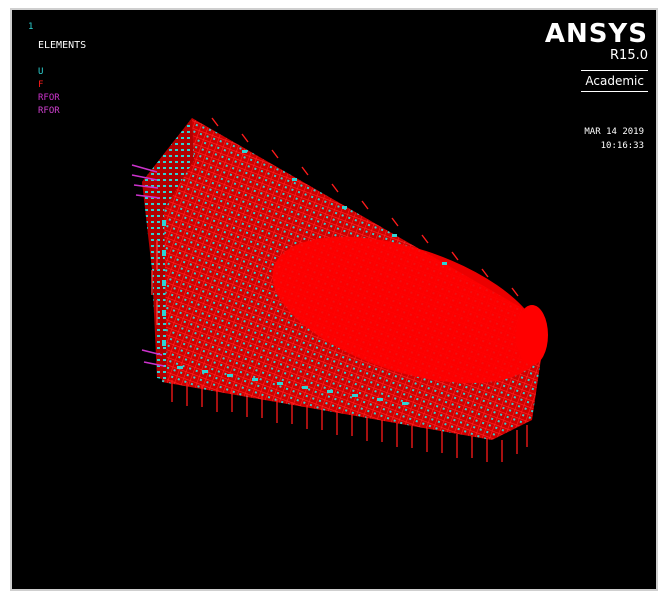 Image resolution: width=672 pixels, height=603 pixels. I want to click on top-load-arrows, so click(365, 207).